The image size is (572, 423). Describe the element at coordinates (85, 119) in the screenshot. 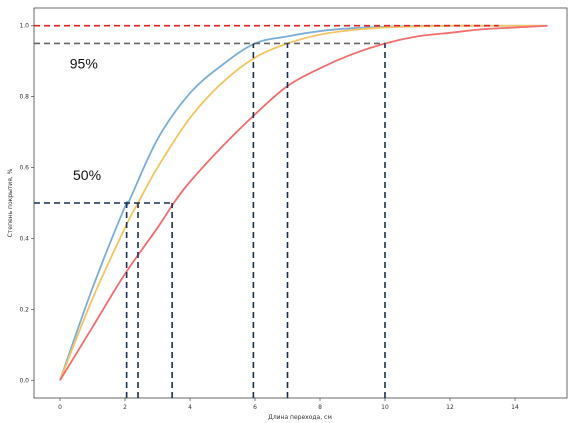

I see `annotations: 95% 50%` at that location.